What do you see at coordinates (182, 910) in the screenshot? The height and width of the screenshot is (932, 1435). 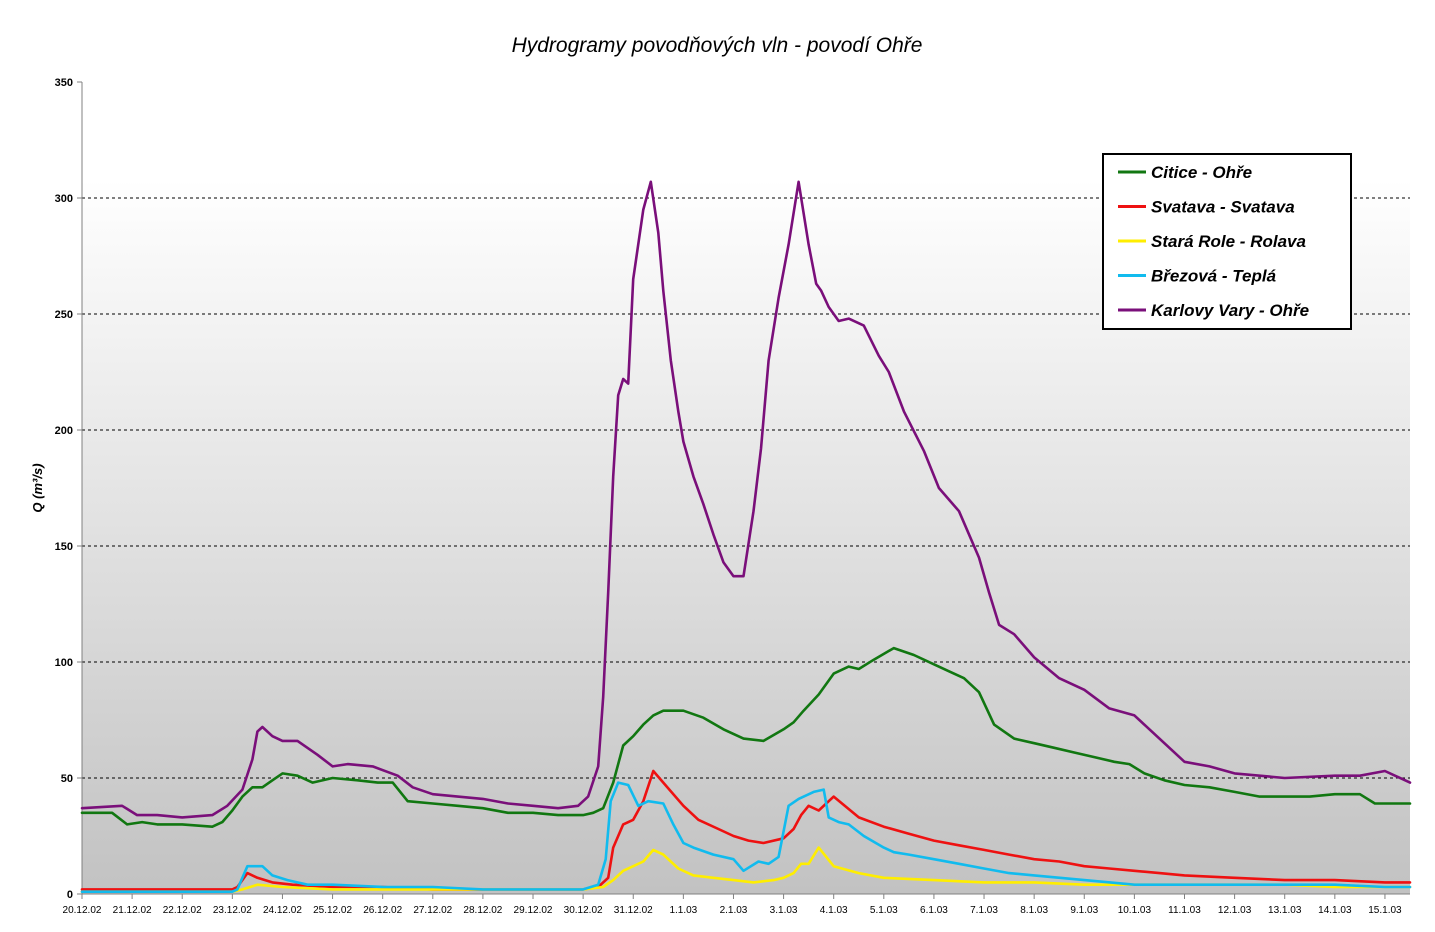 I see `x-tick-label: 22.12.02` at bounding box center [182, 910].